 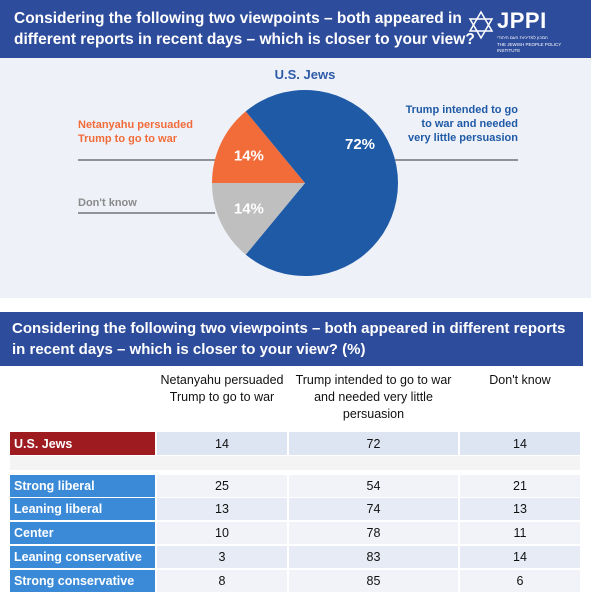 What do you see at coordinates (222, 486) in the screenshot?
I see `table-cell: 25` at bounding box center [222, 486].